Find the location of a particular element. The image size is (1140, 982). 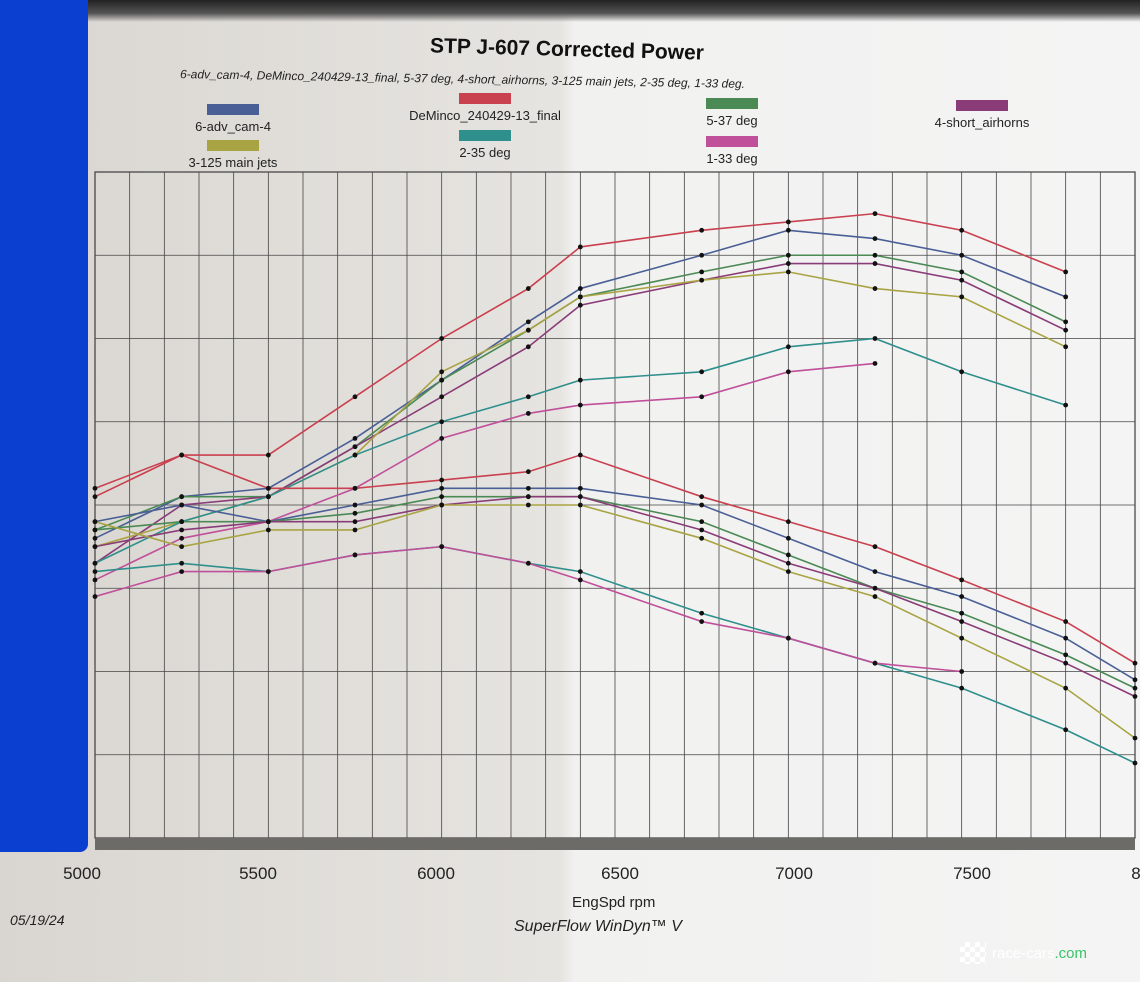

legend-item: 6-adv_cam-4 is located at coordinates (233, 119).